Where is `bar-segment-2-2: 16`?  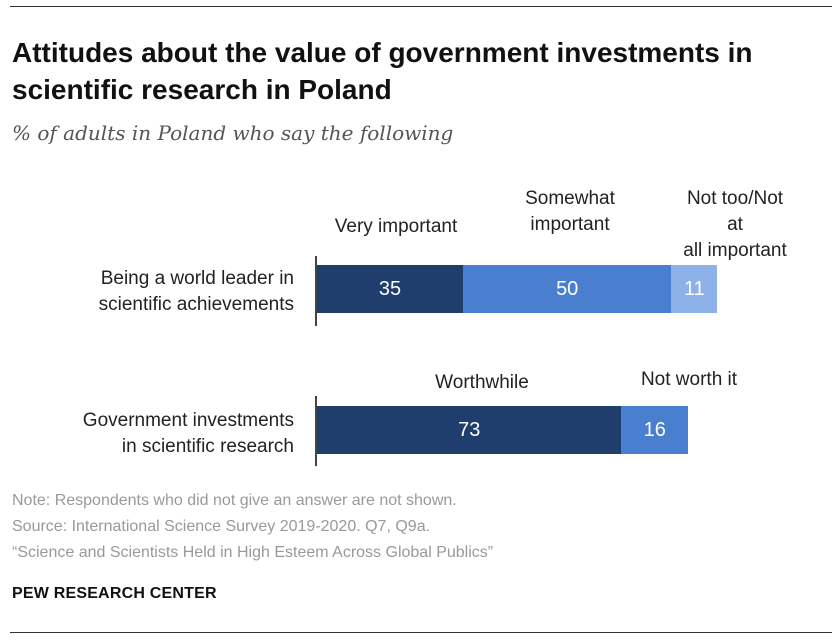 bar-segment-2-2: 16 is located at coordinates (655, 430).